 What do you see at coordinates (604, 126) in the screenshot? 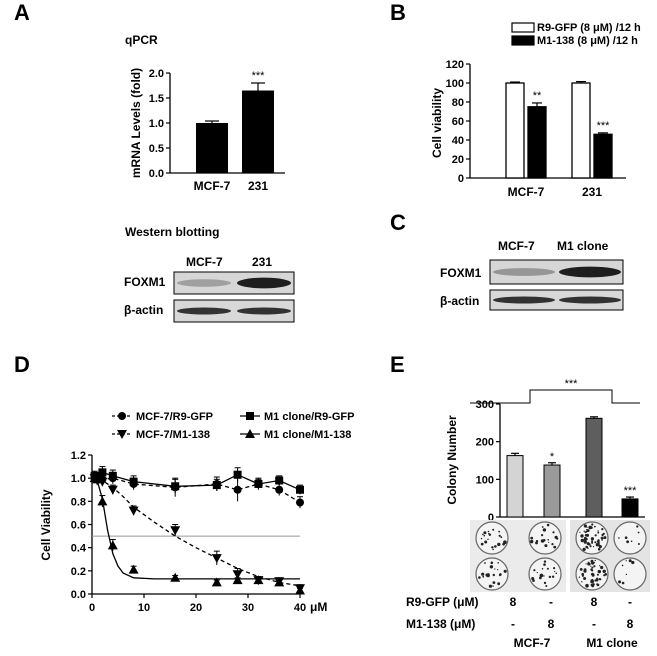
I see `viability-significance: ***` at bounding box center [604, 126].